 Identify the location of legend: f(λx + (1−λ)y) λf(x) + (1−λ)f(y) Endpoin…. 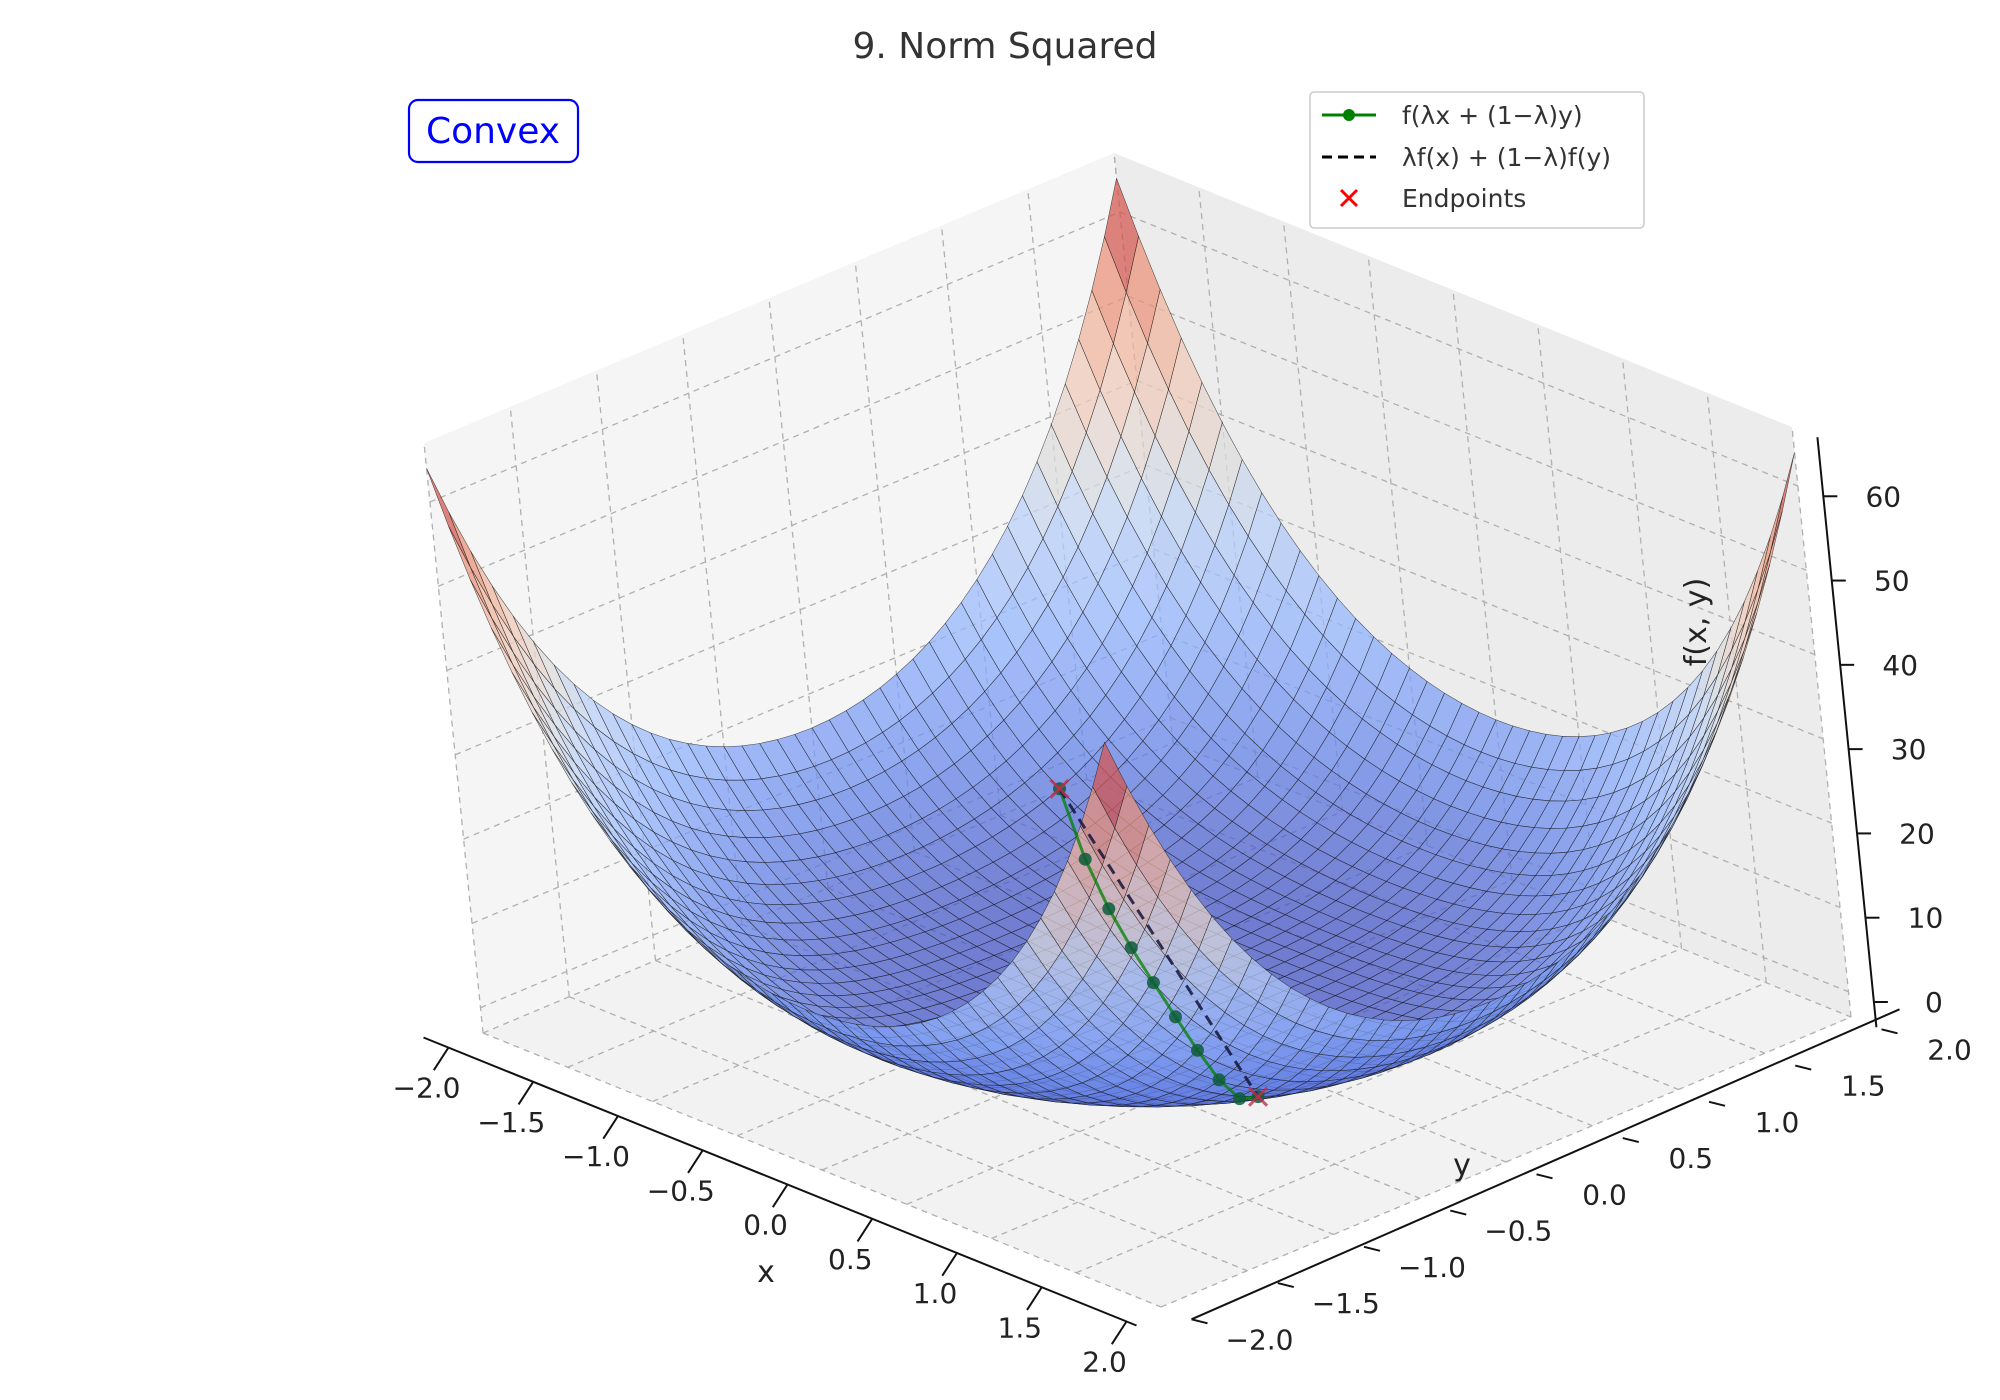
(1477, 160).